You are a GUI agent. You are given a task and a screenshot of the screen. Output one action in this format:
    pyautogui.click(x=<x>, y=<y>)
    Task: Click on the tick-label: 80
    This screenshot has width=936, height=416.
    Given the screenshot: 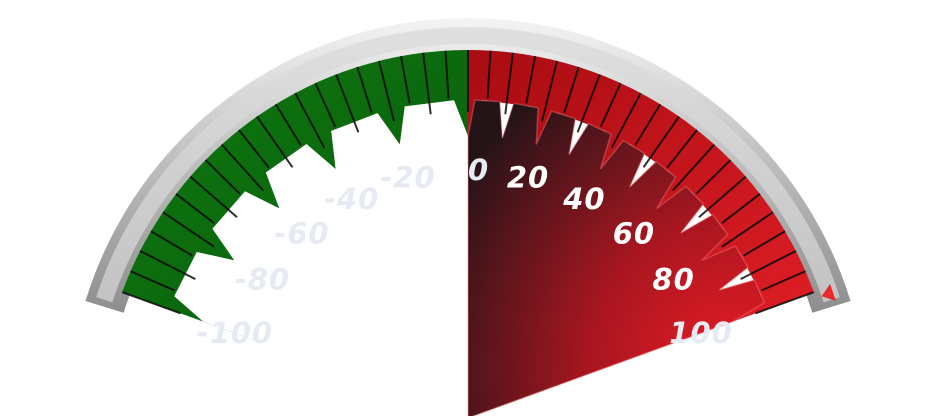 What is the action you would take?
    pyautogui.click(x=673, y=279)
    